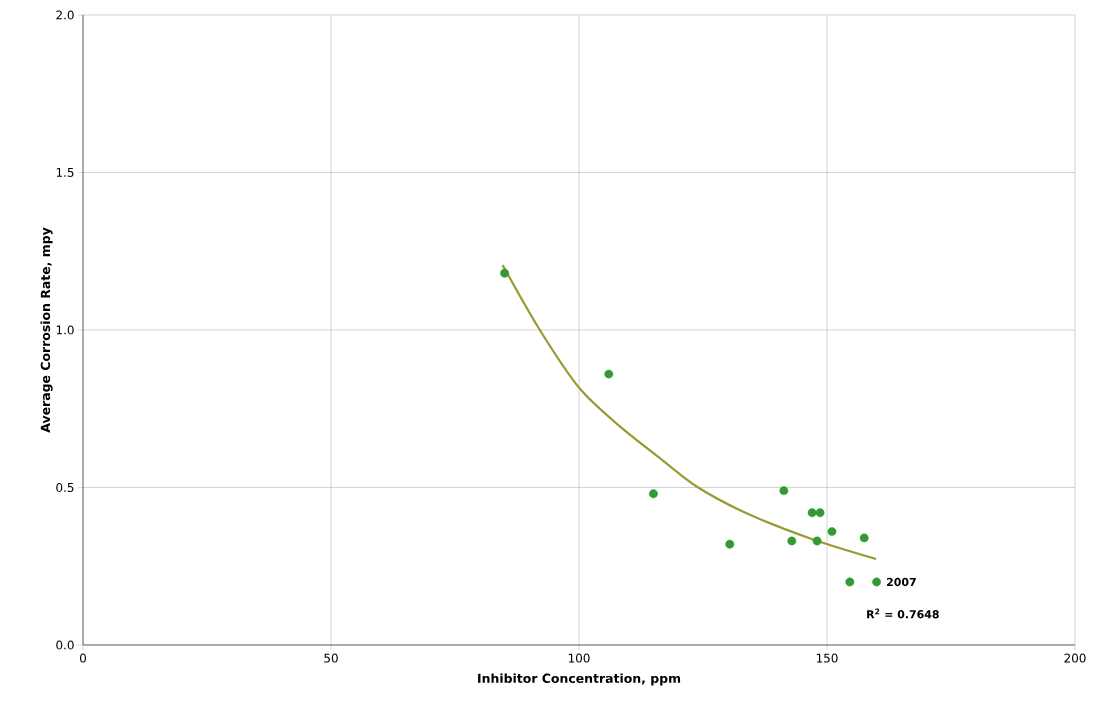 This screenshot has height=725, width=1098. Describe the element at coordinates (903, 613) in the screenshot. I see `annotation: R$^{2}$ = 0.7648` at that location.